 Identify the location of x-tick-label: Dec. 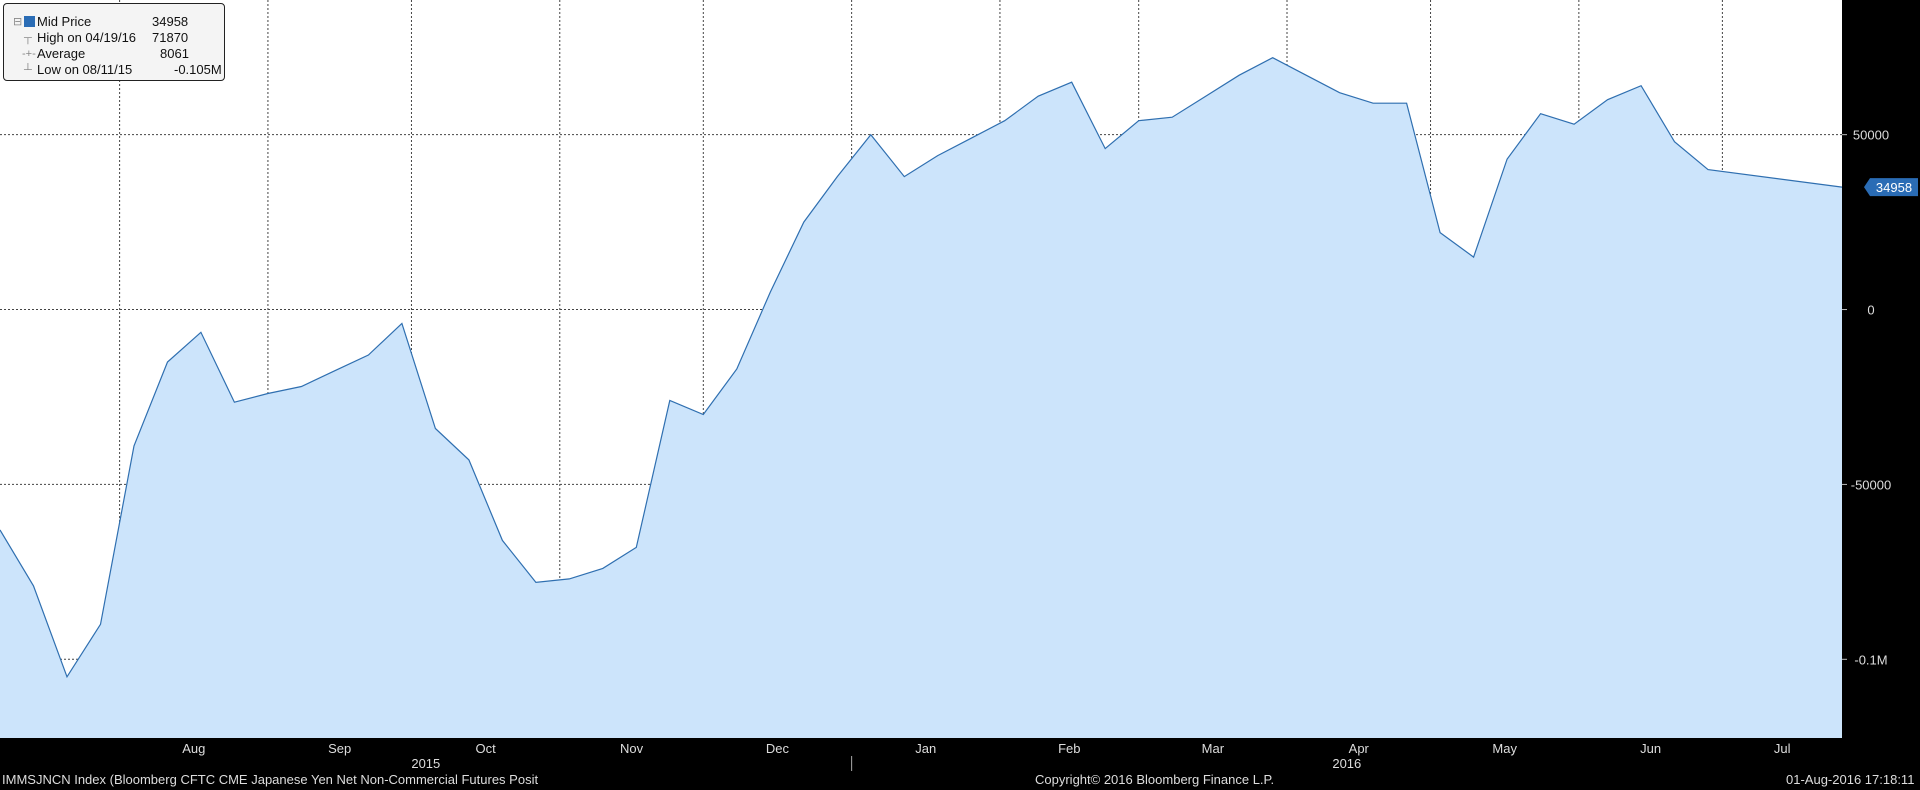
(778, 748).